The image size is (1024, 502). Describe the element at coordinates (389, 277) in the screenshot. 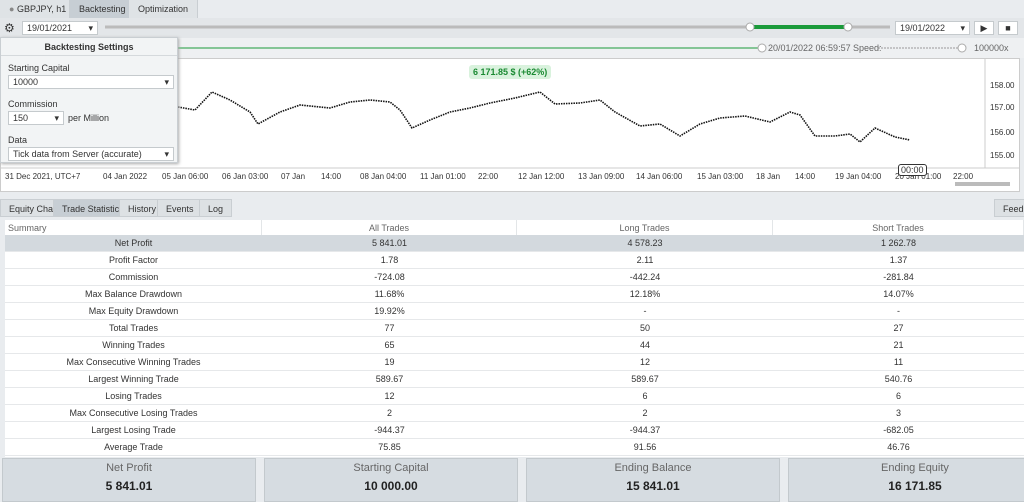

I see `cell: -724.08` at that location.